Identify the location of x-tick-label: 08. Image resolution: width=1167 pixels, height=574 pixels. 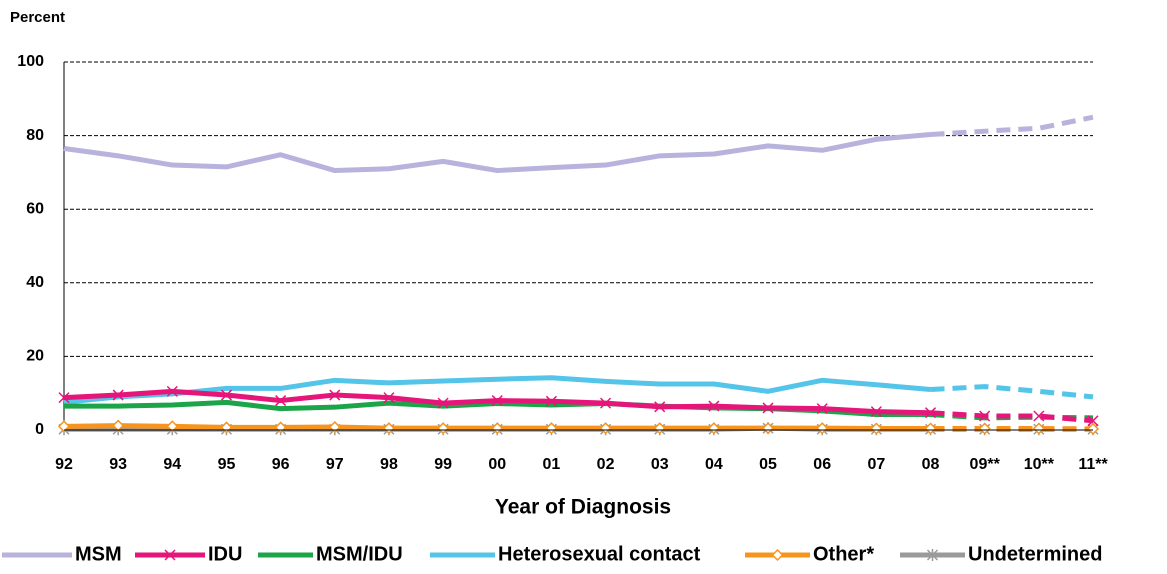
(931, 464).